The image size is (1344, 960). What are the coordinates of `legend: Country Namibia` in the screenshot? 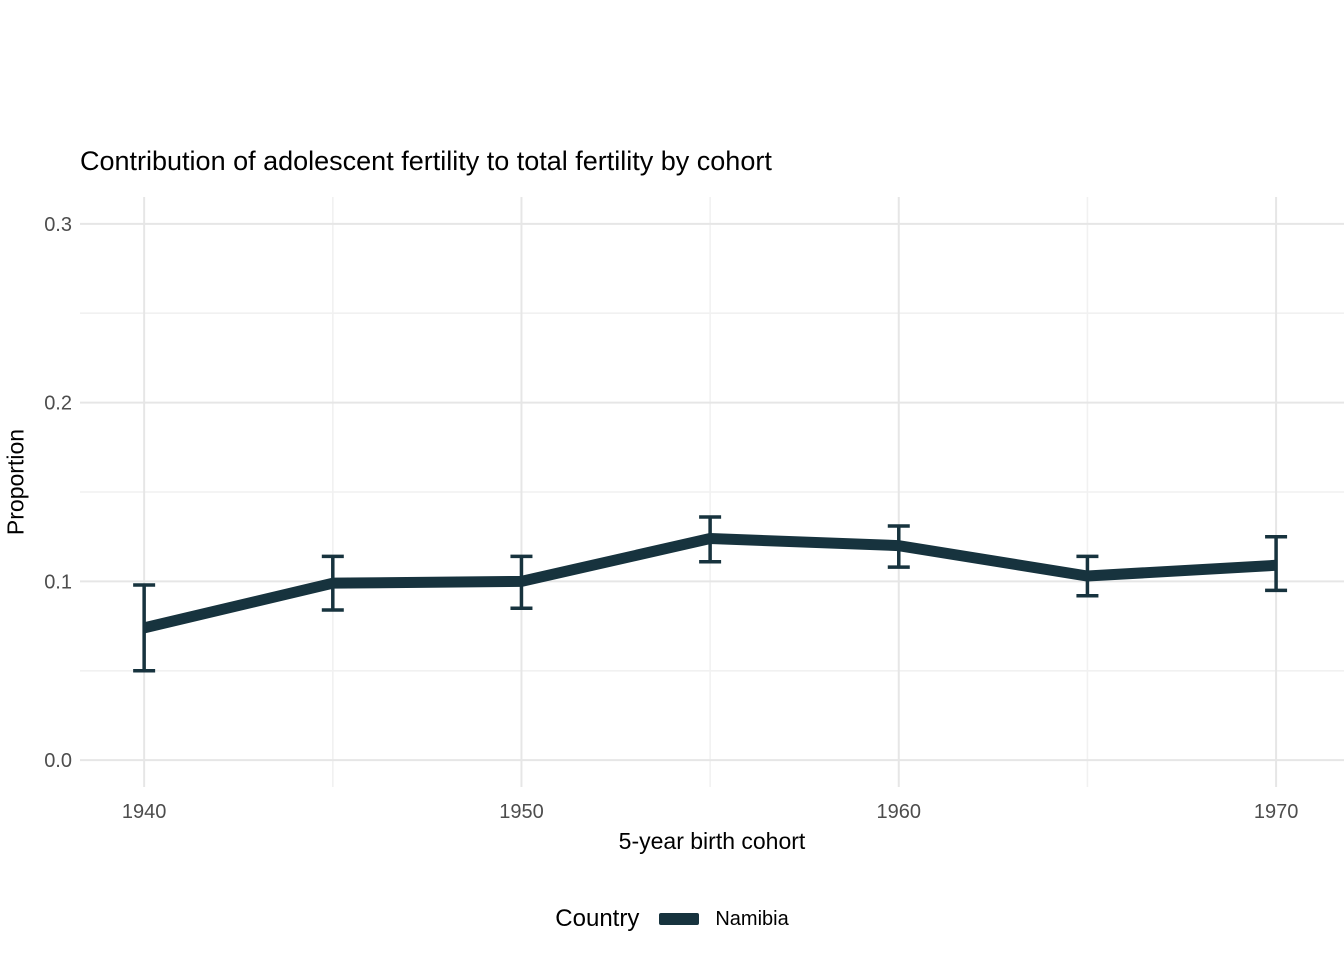 It's located at (672, 919).